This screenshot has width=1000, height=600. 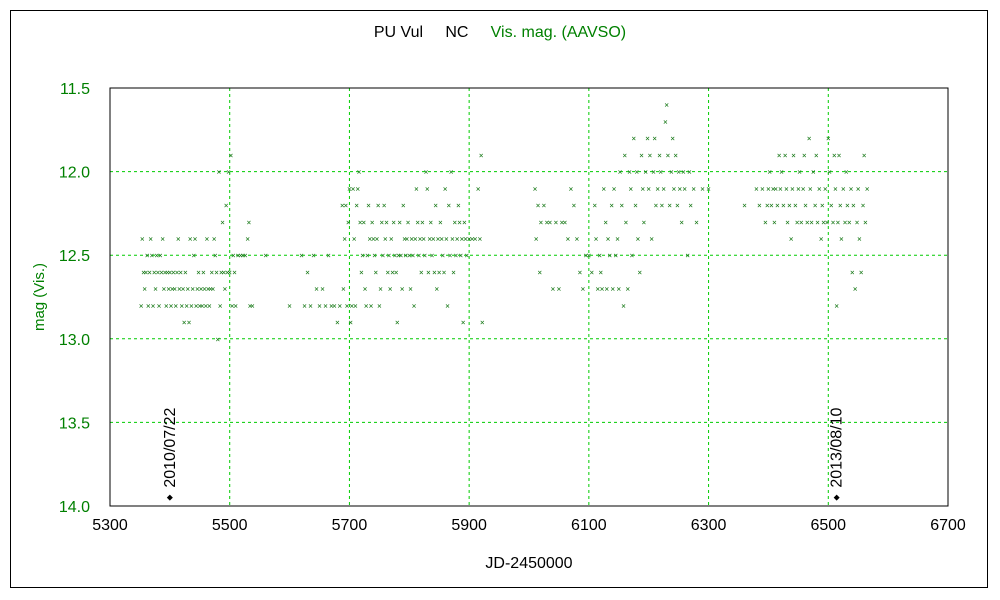 What do you see at coordinates (74, 340) in the screenshot?
I see `y-tick-label: 13.0` at bounding box center [74, 340].